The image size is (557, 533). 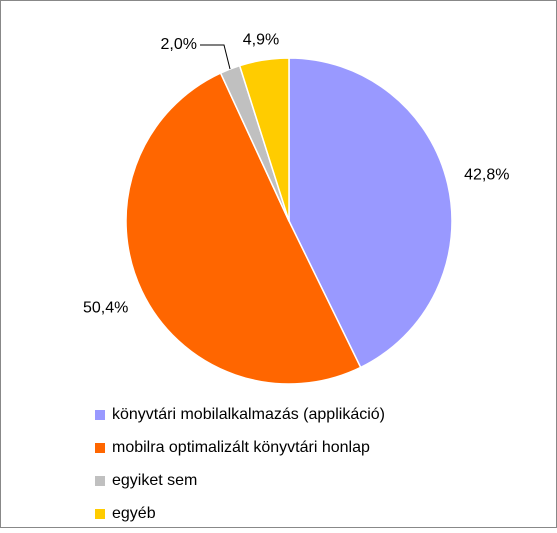 What do you see at coordinates (105, 307) in the screenshot?
I see `data-label: 50,4%` at bounding box center [105, 307].